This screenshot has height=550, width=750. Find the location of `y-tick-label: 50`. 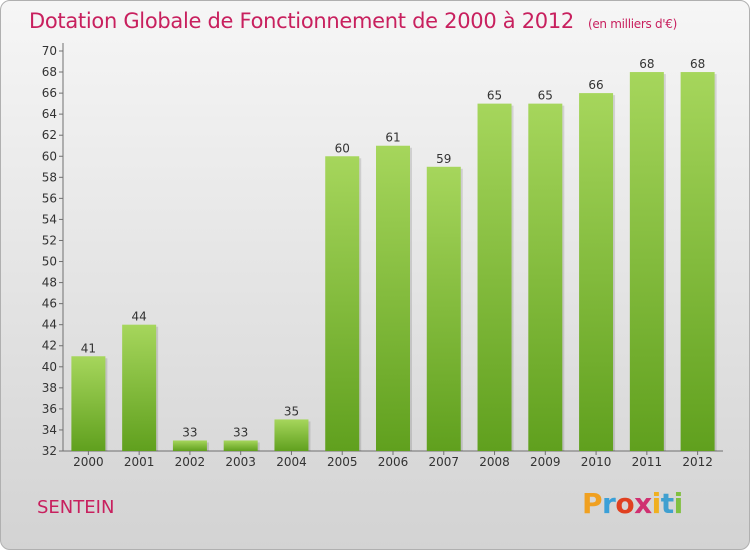

y-tick-label: 50 is located at coordinates (49, 262).